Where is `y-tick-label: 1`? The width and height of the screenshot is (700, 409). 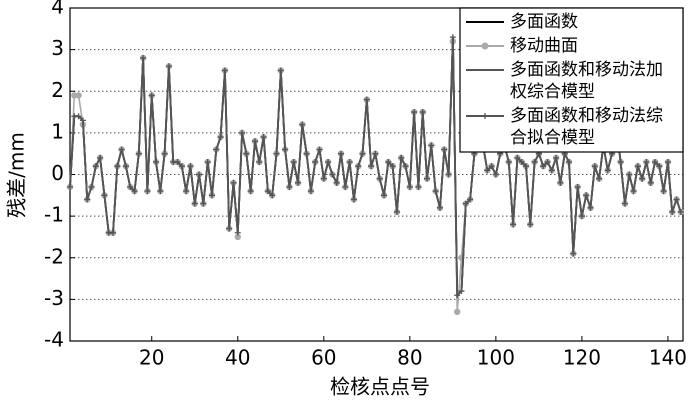 y-tick-label: 1 is located at coordinates (57, 131).